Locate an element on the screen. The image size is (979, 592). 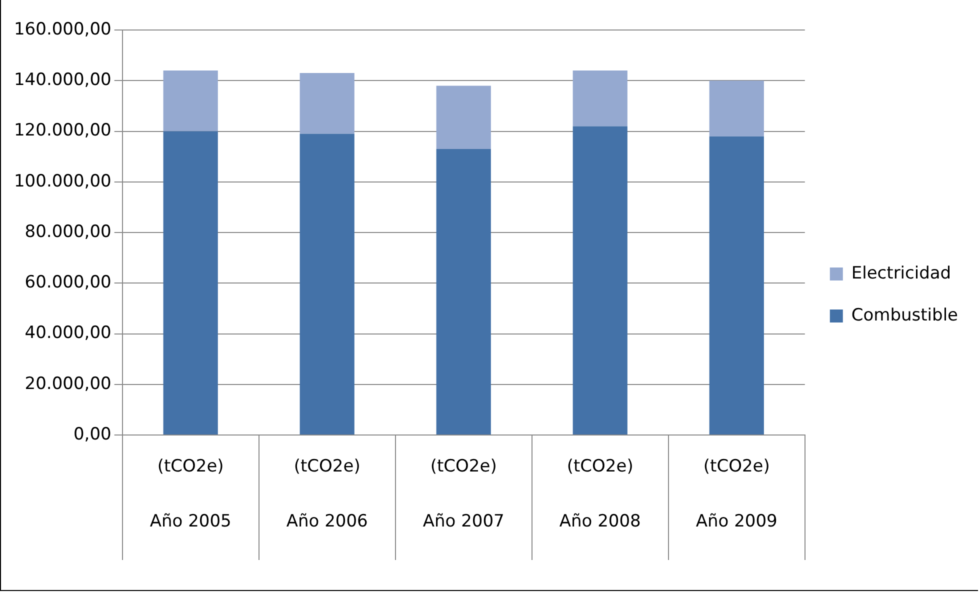
category-label: (tCO2e) Año 2006 is located at coordinates (327, 494).